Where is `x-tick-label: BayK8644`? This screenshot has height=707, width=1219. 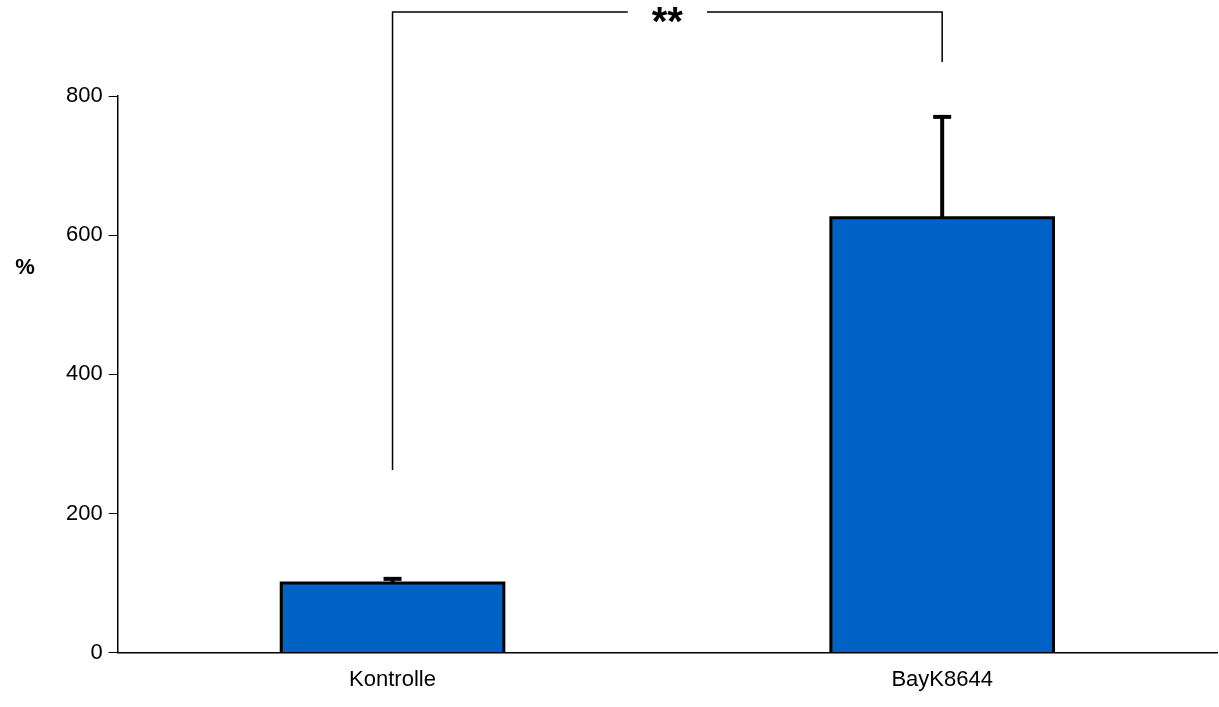 x-tick-label: BayK8644 is located at coordinates (942, 678).